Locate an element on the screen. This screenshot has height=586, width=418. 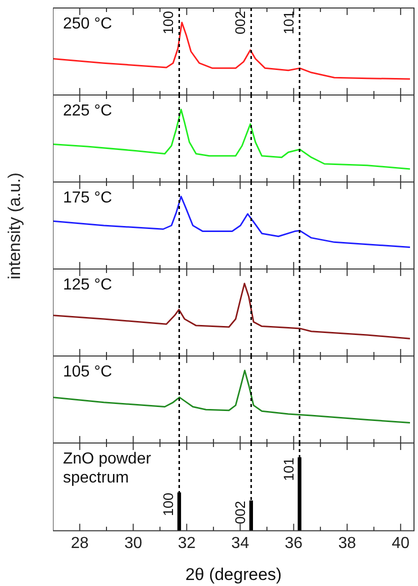
annotation: 250 °C is located at coordinates (87, 23).